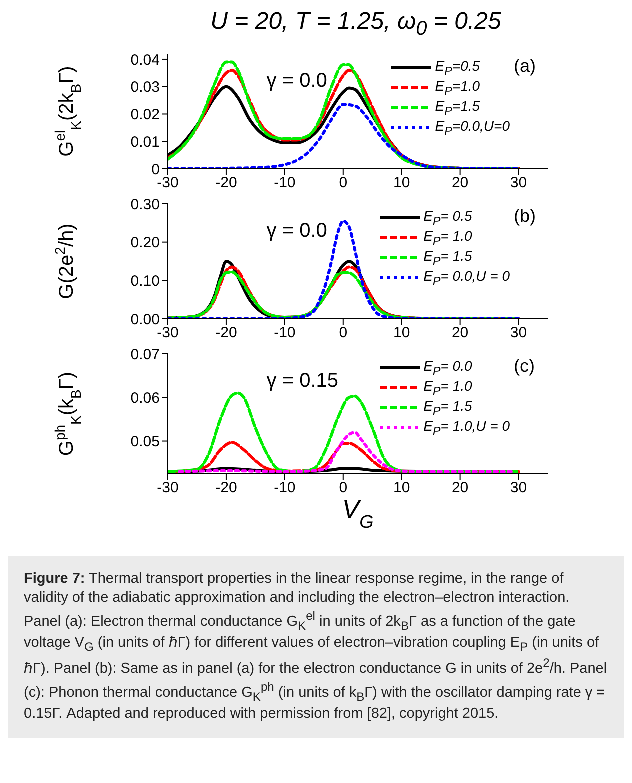 Image resolution: width=632 pixels, height=783 pixels. What do you see at coordinates (358, 513) in the screenshot?
I see `x-axis-title: V$_{G}$` at bounding box center [358, 513].